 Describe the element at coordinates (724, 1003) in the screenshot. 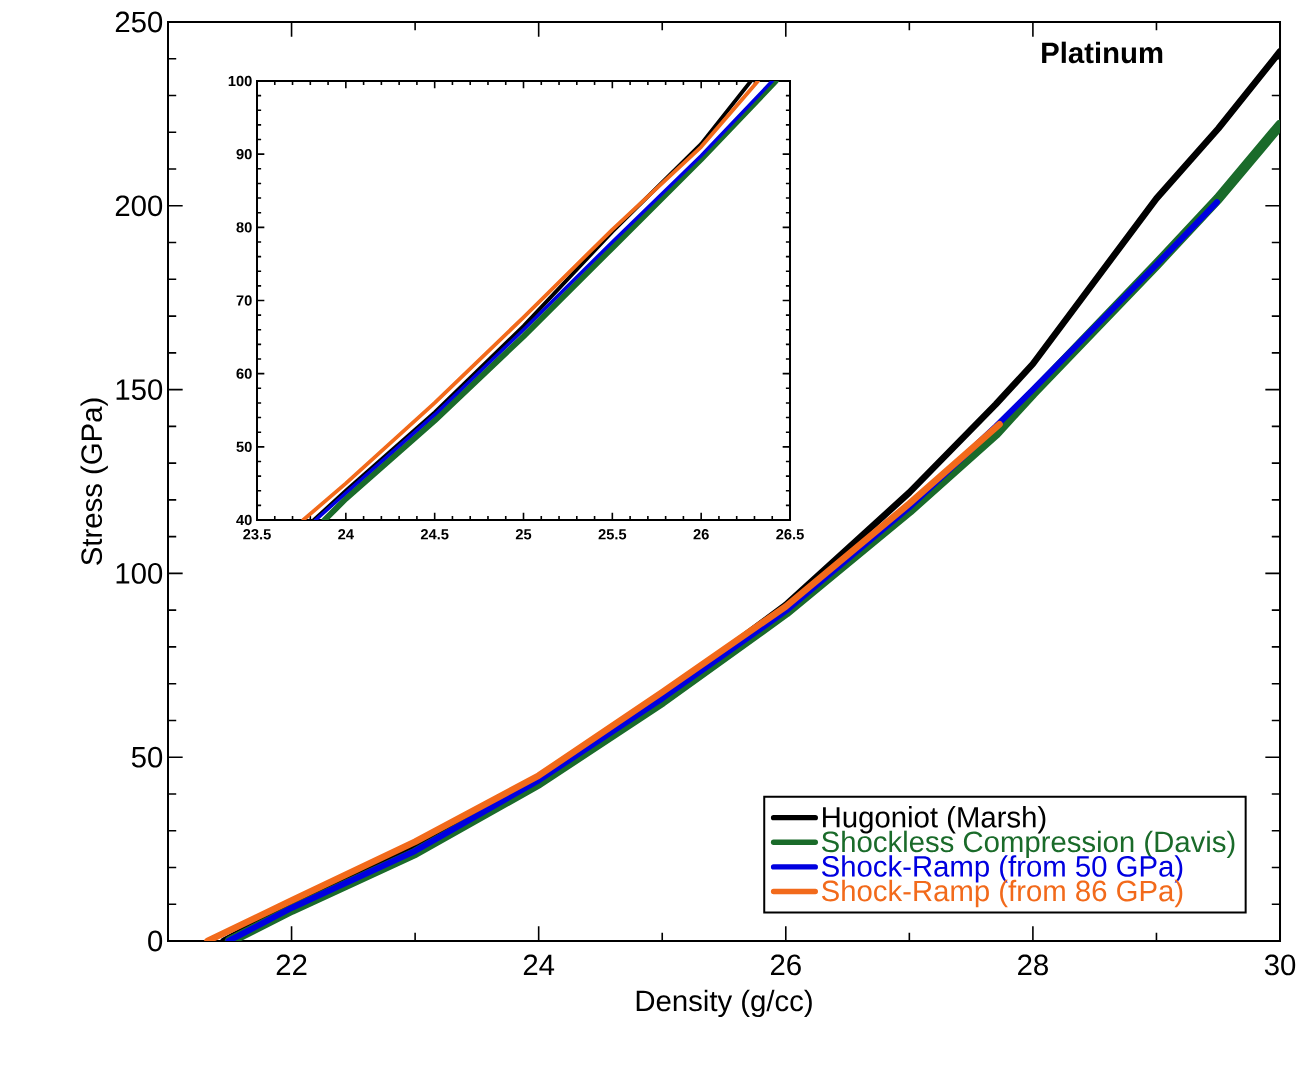

I see `x-axis-title: Density (g/cc)` at that location.